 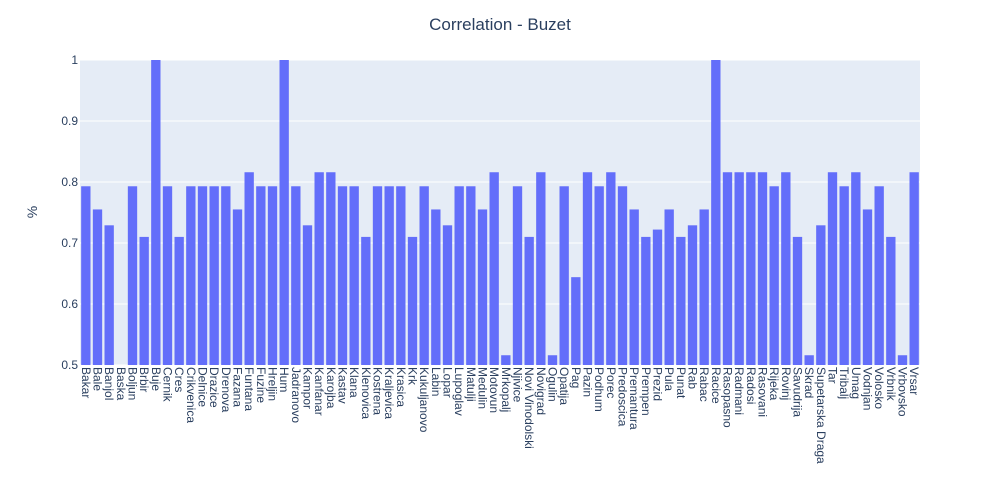 I want to click on x-tick-label: Drenova, so click(x=226, y=390).